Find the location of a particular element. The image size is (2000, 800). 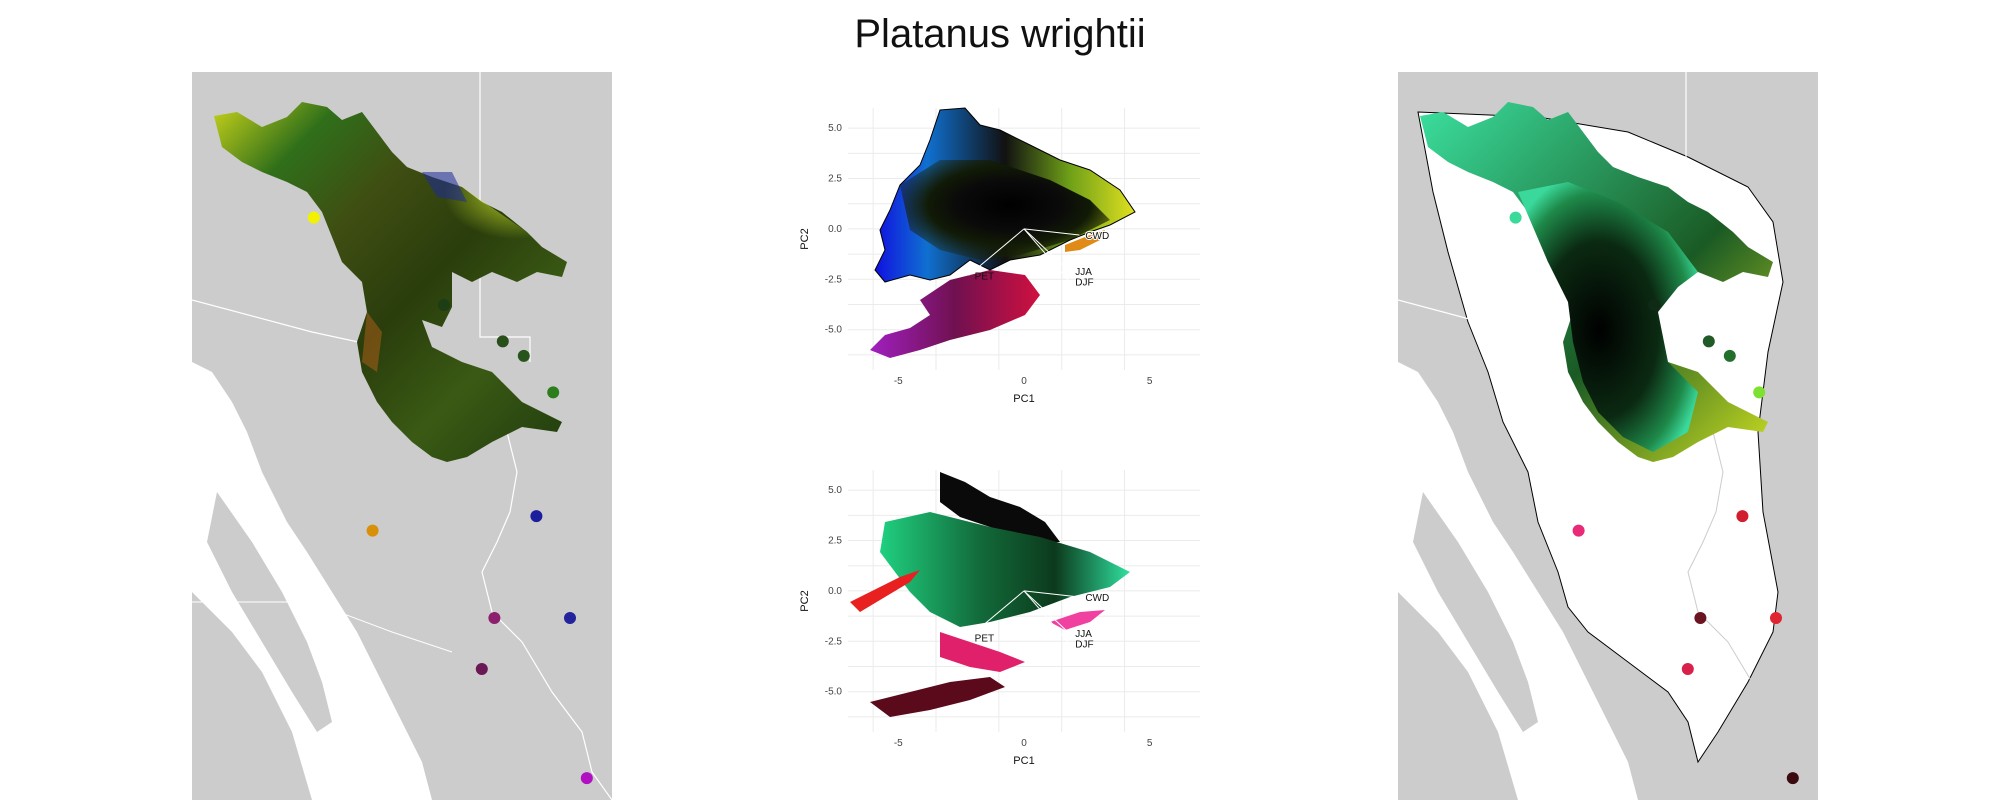

range-orange-speckle is located at coordinates (372, 342).